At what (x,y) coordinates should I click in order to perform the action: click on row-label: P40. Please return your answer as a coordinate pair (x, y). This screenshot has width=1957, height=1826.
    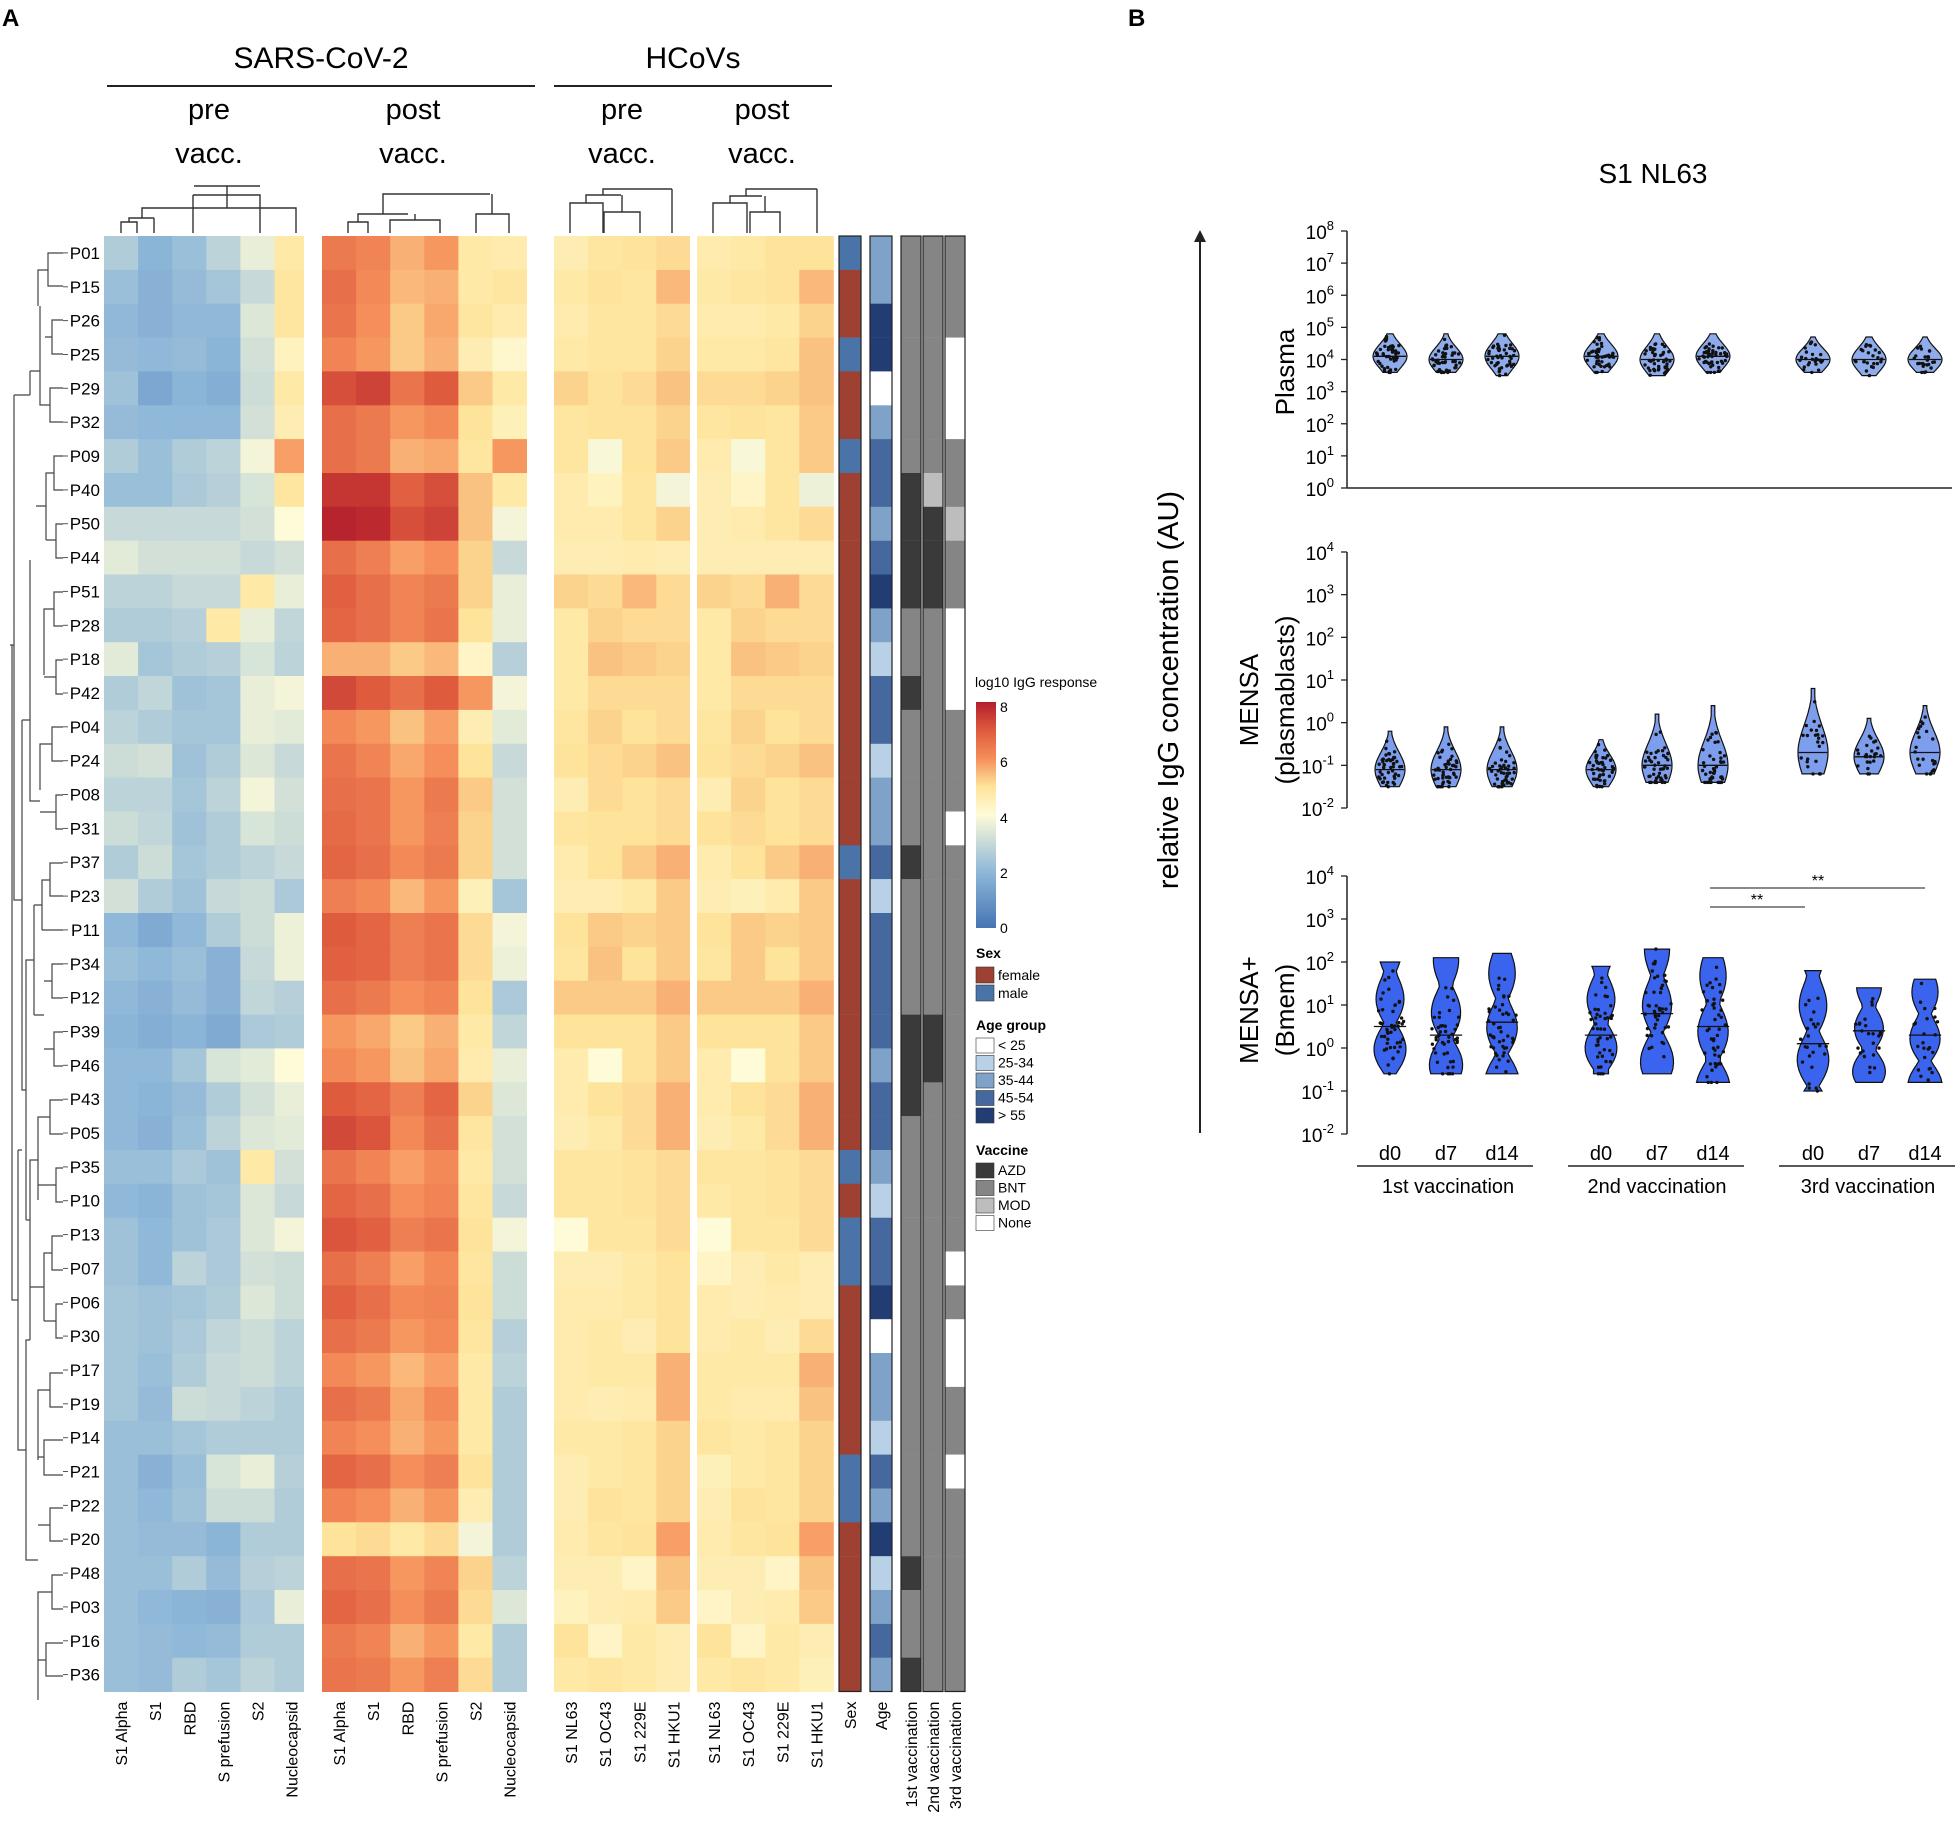
    Looking at the image, I should click on (85, 490).